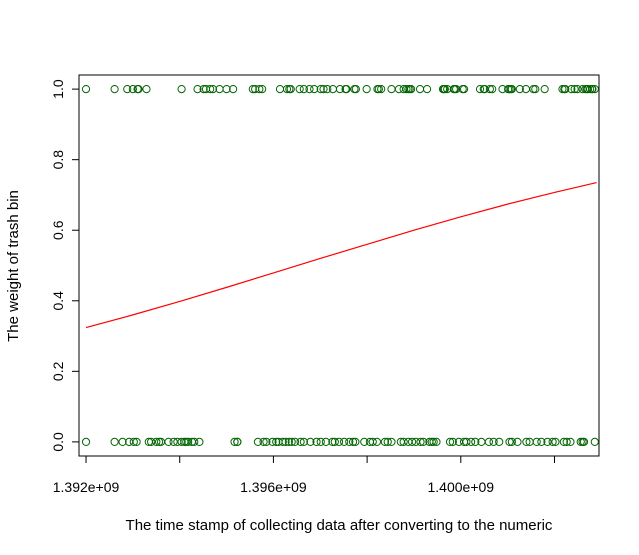  Describe the element at coordinates (58, 160) in the screenshot. I see `y-tick-label: 0.8` at that location.